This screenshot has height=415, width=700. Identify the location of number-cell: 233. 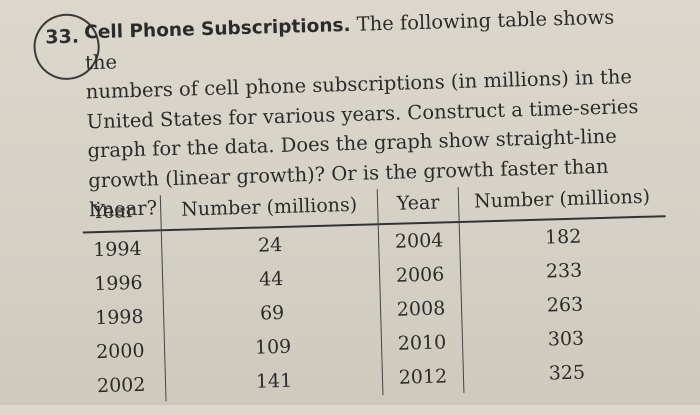
(564, 271).